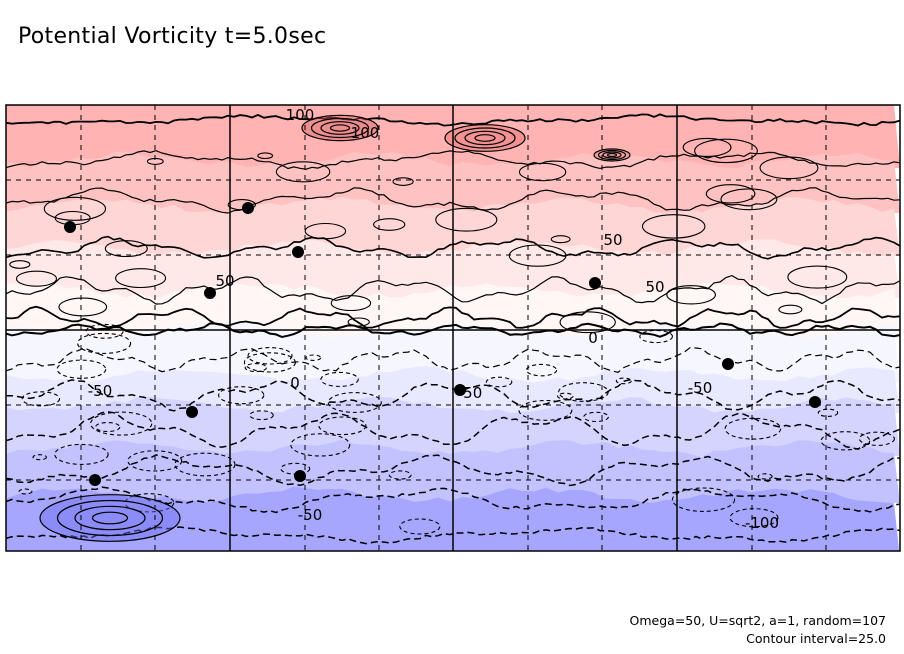 The width and height of the screenshot is (904, 654). What do you see at coordinates (762, 523) in the screenshot?
I see `contour-label: -100` at bounding box center [762, 523].